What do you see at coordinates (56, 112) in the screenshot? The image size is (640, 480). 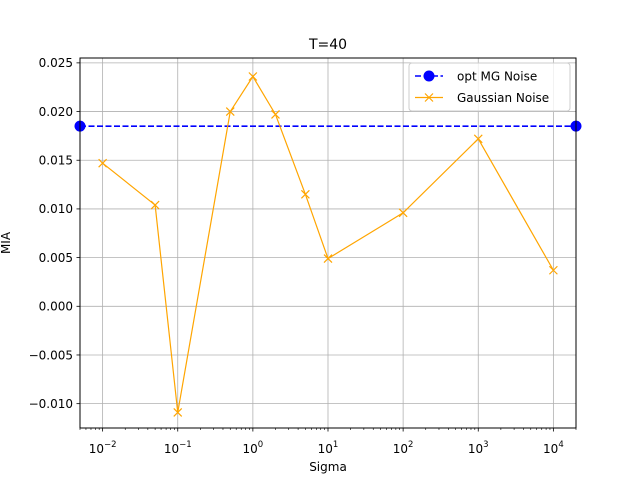 I see `y-tick-label: 0.020` at bounding box center [56, 112].